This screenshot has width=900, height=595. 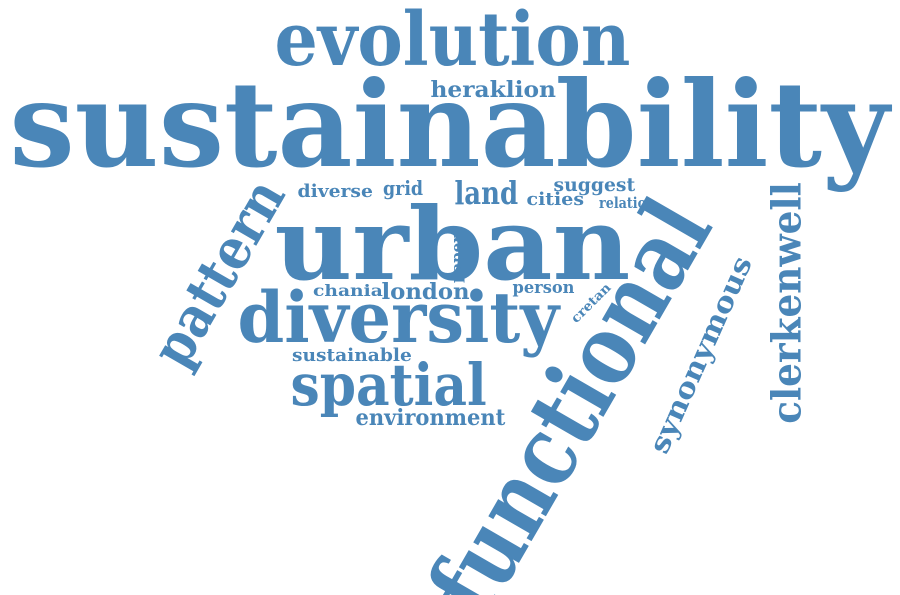 What do you see at coordinates (593, 184) in the screenshot?
I see `word-suggest: suggest` at bounding box center [593, 184].